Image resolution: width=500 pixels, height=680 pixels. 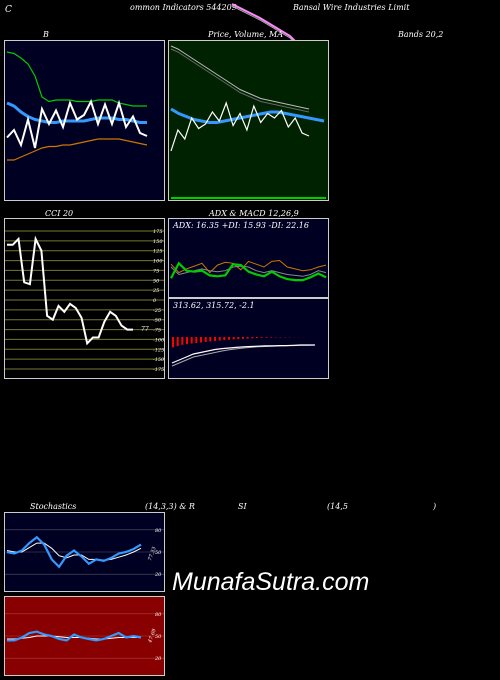 I want to click on label-adx-macd: ADX & MACD 12,26,9, so click(x=254, y=213).